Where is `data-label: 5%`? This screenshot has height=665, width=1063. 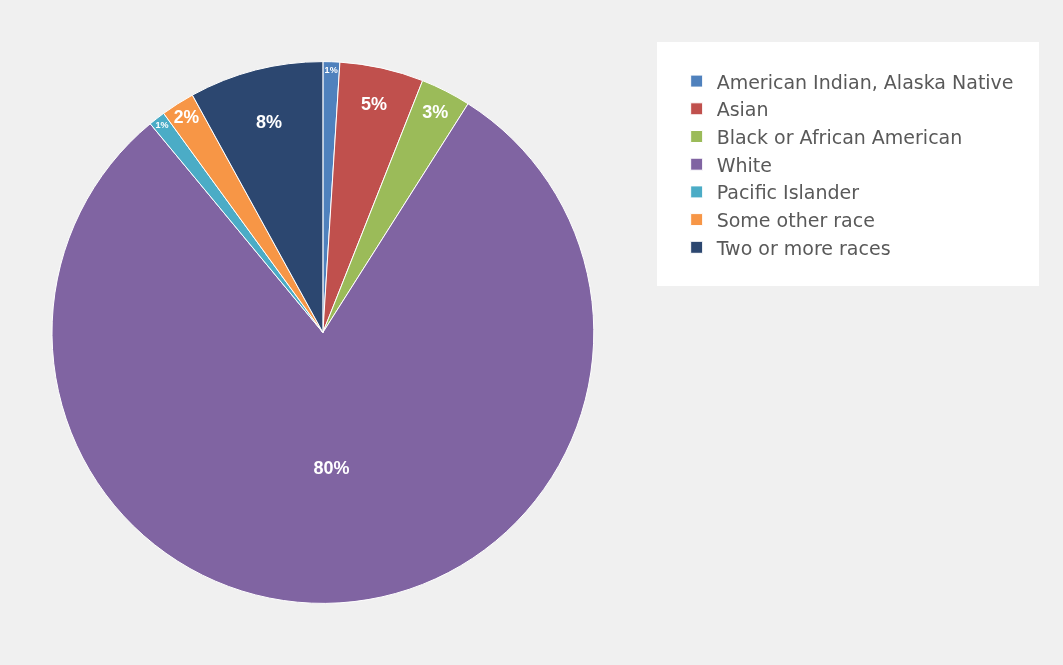
data-label: 5% is located at coordinates (374, 103).